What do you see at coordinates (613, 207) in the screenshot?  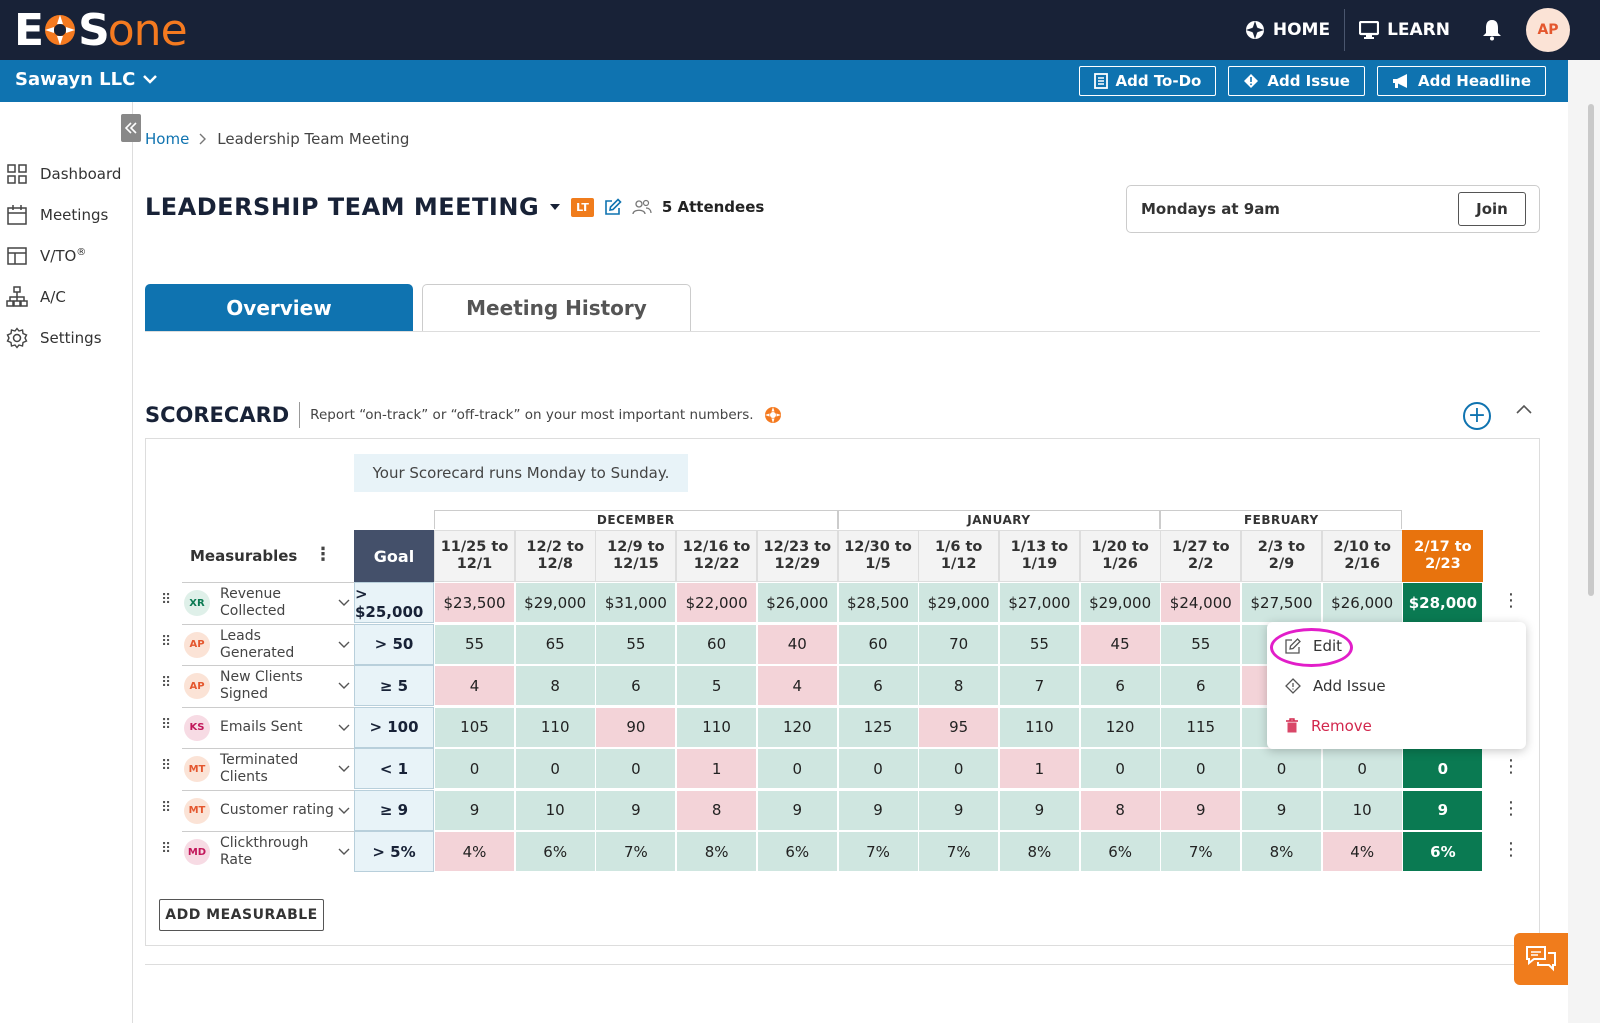 I see `edit-icon` at bounding box center [613, 207].